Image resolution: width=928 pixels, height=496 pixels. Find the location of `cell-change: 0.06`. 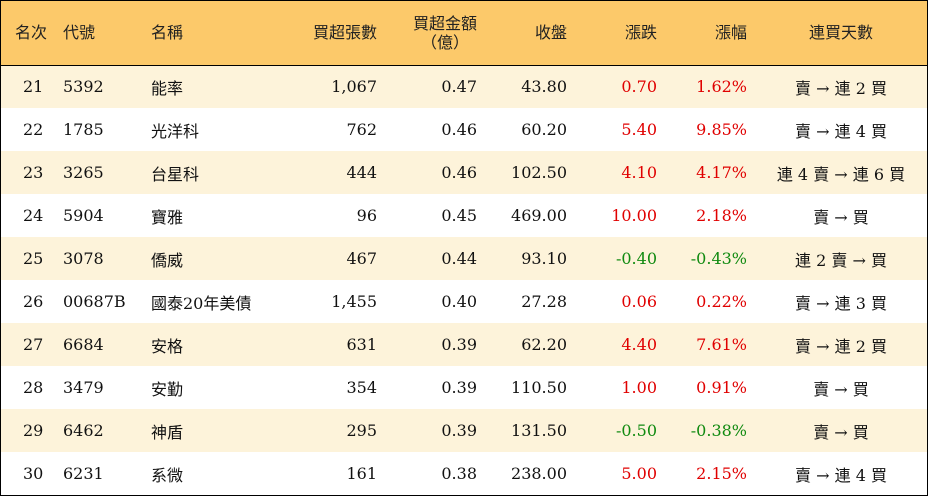

cell-change: 0.06 is located at coordinates (639, 301).